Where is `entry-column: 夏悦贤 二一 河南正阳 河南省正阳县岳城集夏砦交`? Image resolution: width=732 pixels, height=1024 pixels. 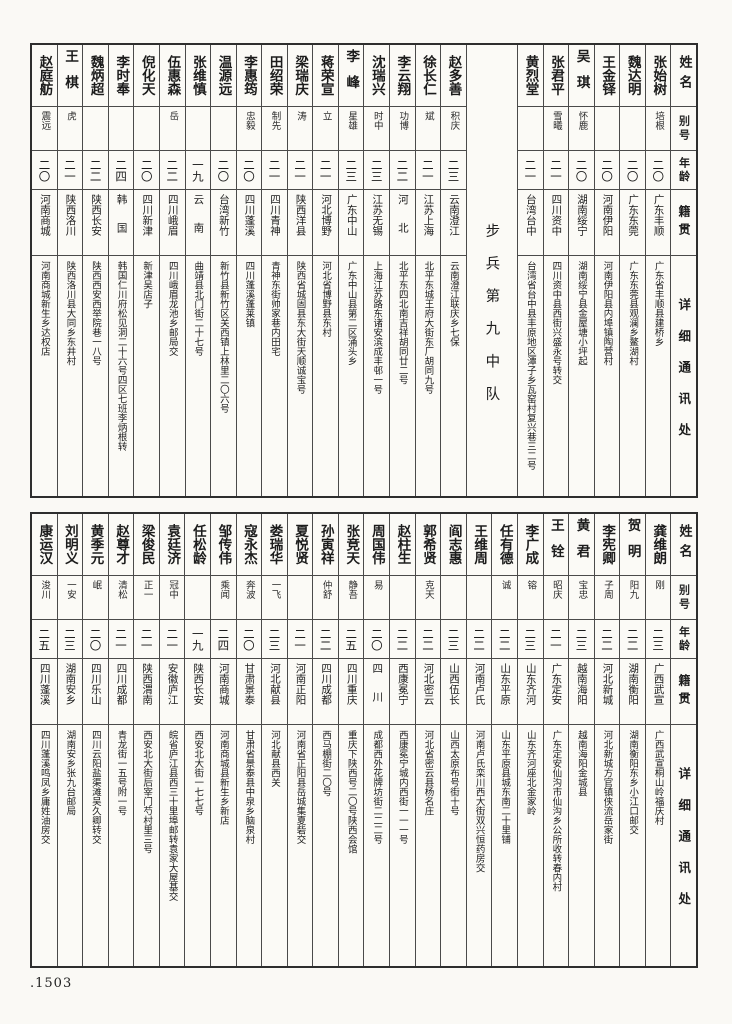
entry-column: 夏悦贤 二一 河南正阳 河南省正阳县岳城集夏砦交 is located at coordinates (299, 740).